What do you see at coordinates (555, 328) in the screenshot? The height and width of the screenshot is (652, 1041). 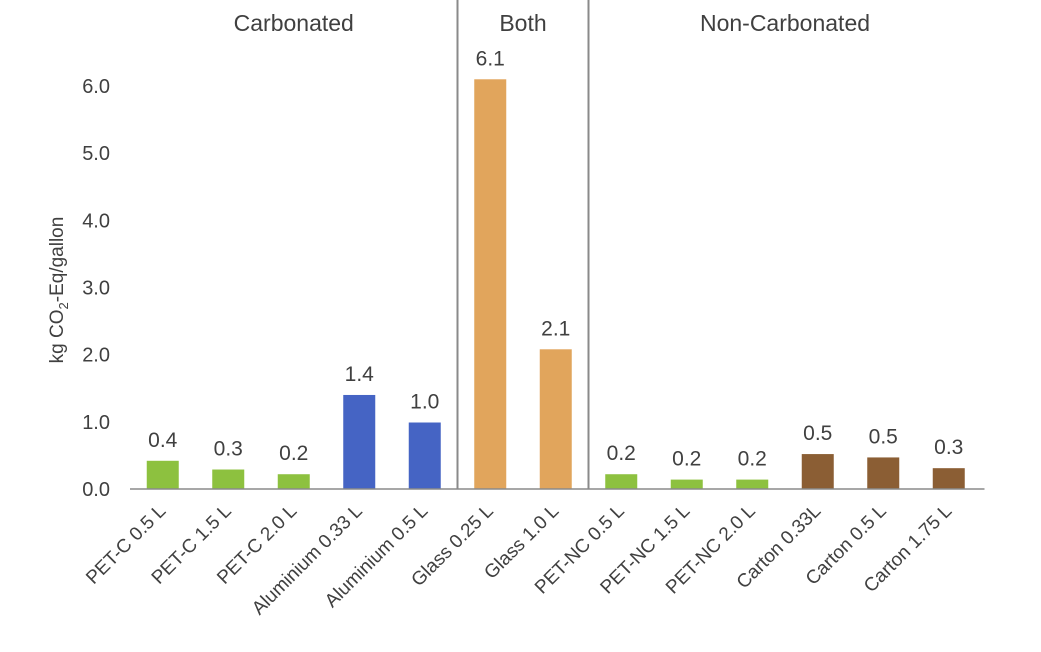 I see `data-label: 2.1` at bounding box center [555, 328].